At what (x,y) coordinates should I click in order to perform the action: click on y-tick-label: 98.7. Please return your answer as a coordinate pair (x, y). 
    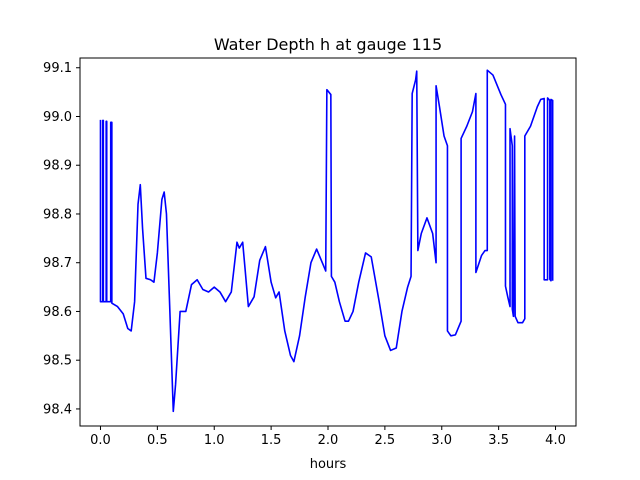
    Looking at the image, I should click on (57, 263).